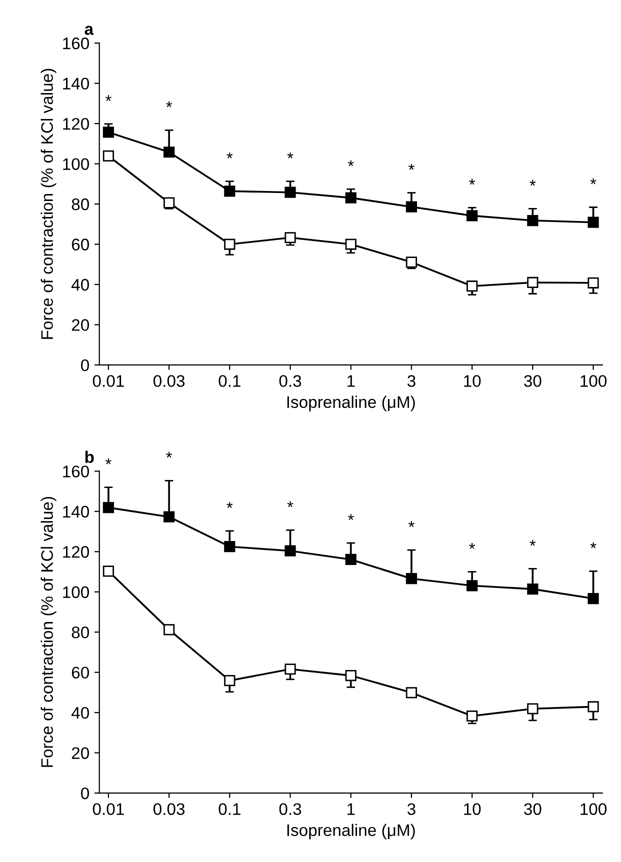 The image size is (621, 862). Describe the element at coordinates (89, 30) in the screenshot. I see `chart-title: a` at that location.